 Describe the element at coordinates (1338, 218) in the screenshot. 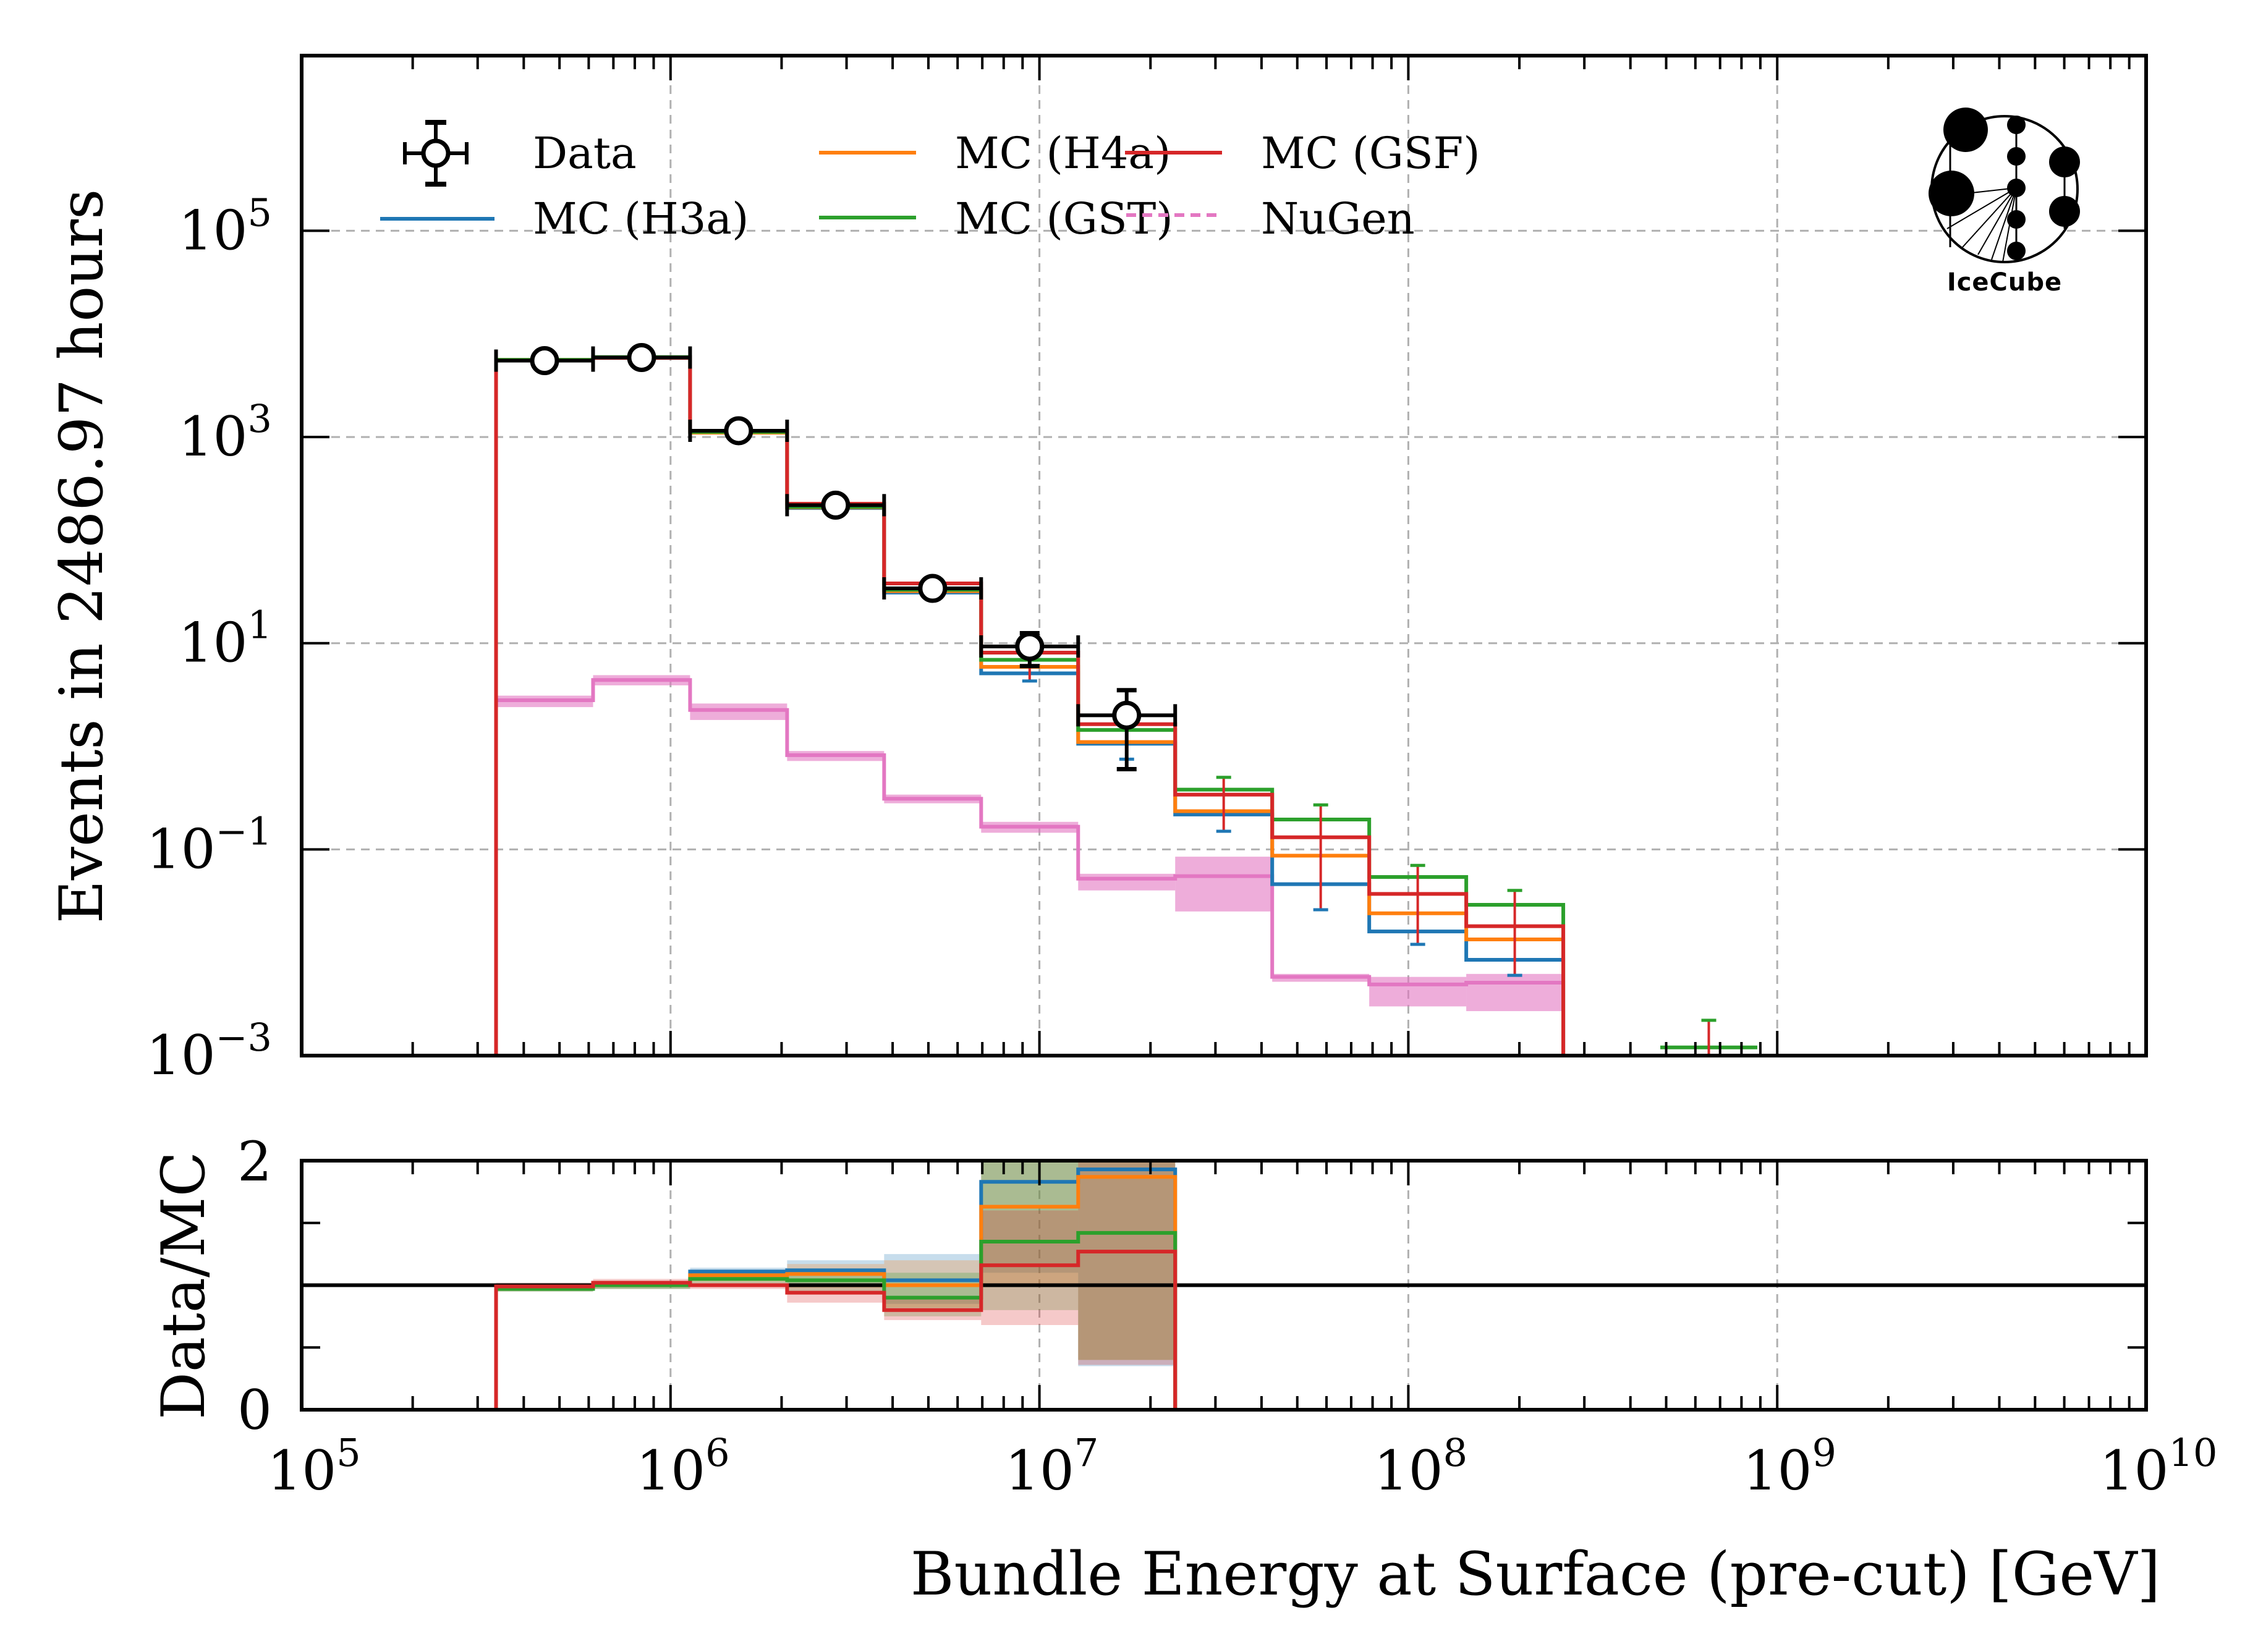

I see `legend-label-nugen: NuGen` at that location.